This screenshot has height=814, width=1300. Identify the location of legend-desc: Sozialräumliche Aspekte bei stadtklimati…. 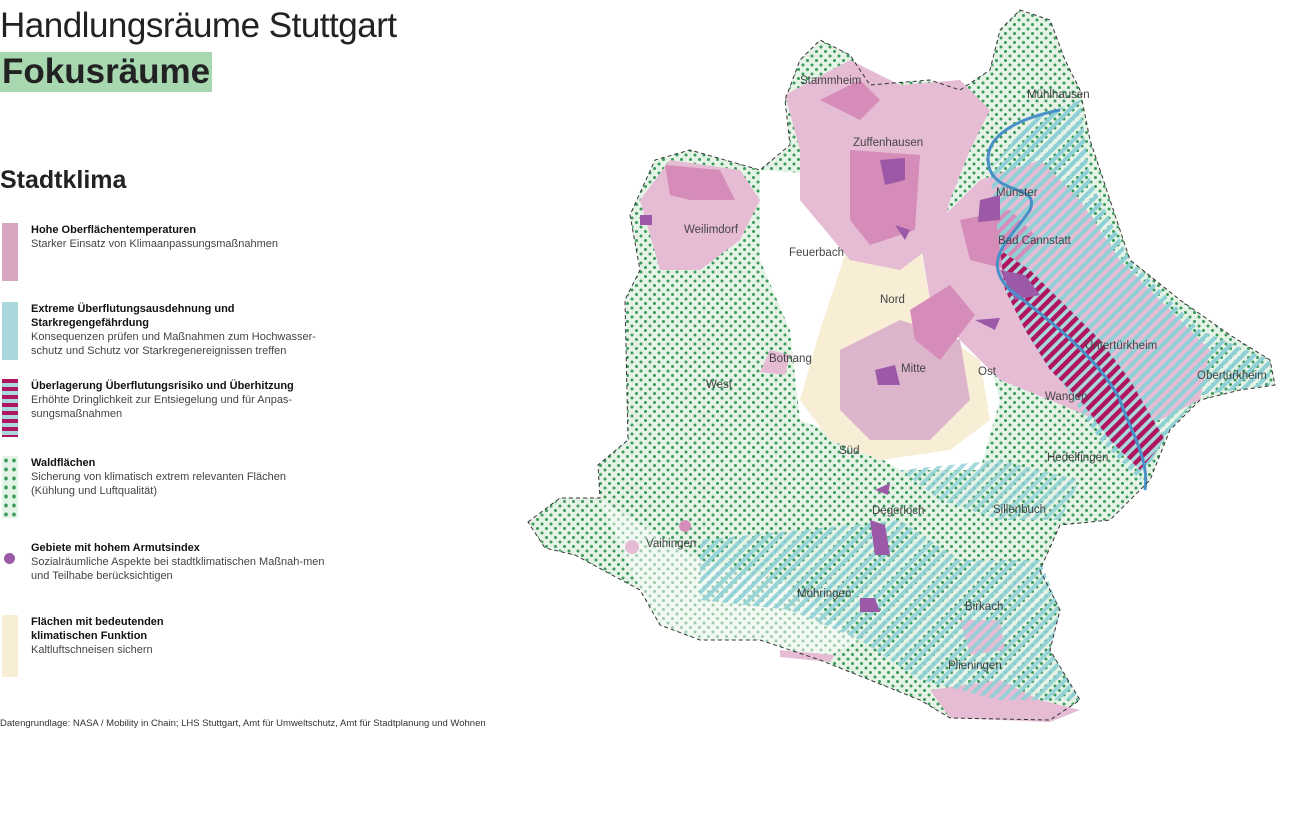
(178, 569).